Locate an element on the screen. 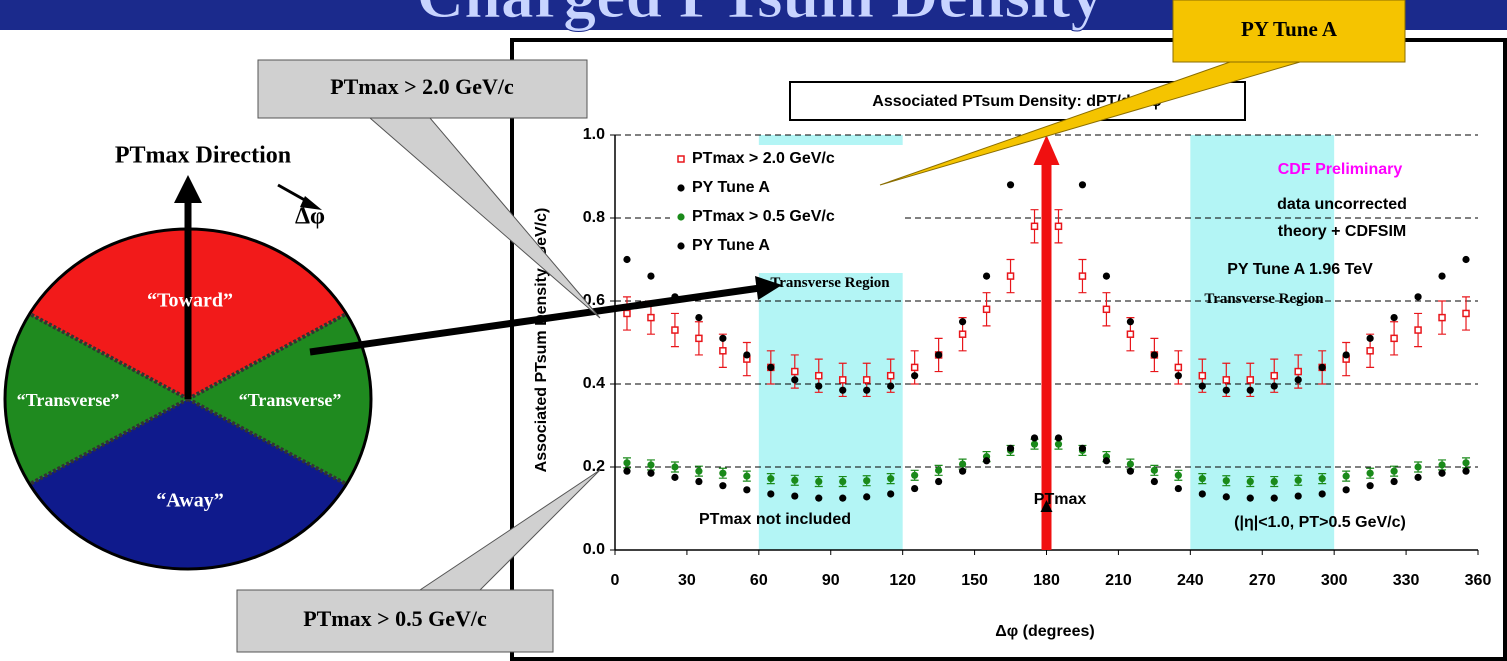  x-axis-label: Δφ (degrees) is located at coordinates (1044, 631).